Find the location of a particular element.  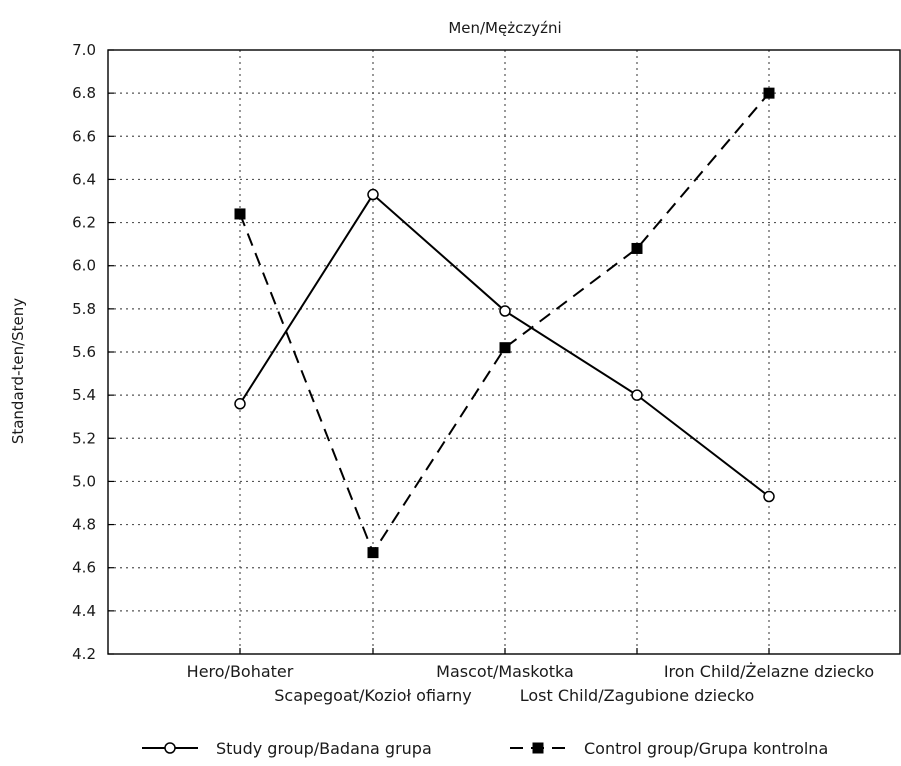

legend-label: Control group/Grupa kontrolna is located at coordinates (706, 748).